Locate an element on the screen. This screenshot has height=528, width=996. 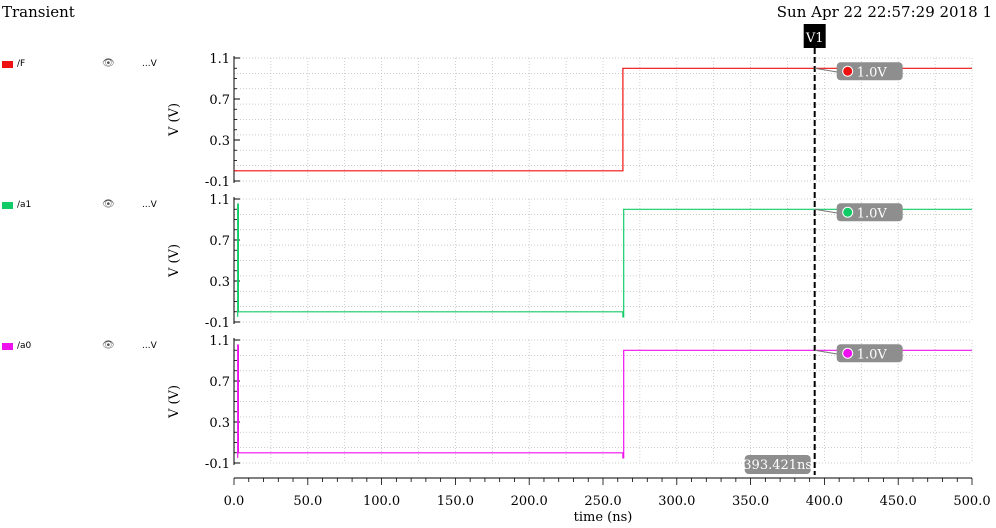
x-tick-label: 200.0 is located at coordinates (529, 501).